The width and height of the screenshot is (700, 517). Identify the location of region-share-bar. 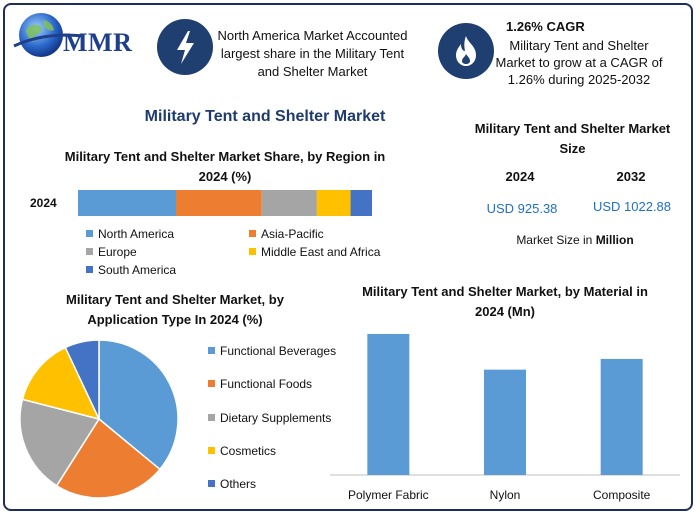
(225, 203).